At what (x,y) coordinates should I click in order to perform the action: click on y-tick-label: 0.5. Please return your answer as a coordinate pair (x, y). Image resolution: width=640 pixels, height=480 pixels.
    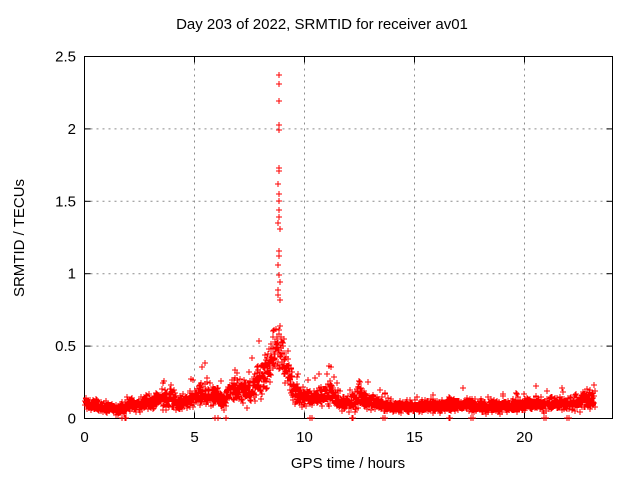
    Looking at the image, I should click on (65, 346).